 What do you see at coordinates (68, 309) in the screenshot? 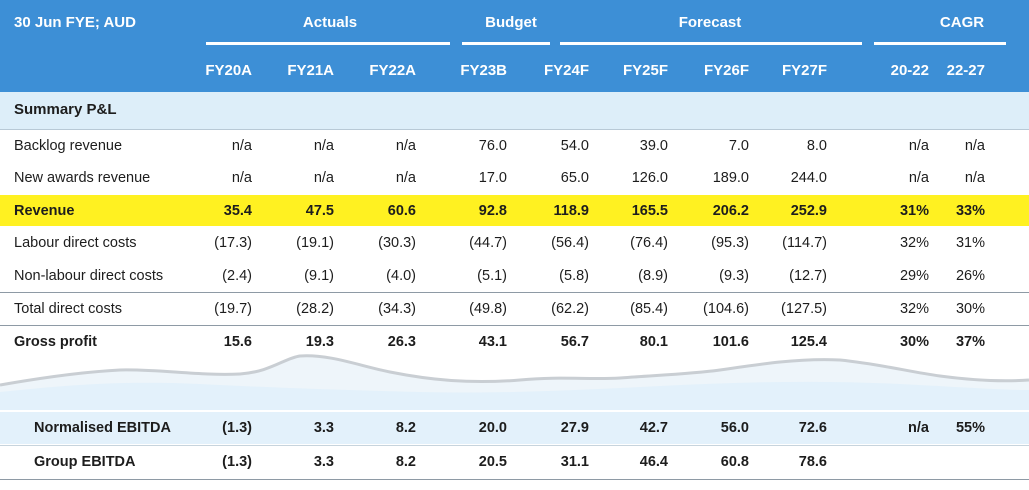
I see `row-label: Total direct costs` at bounding box center [68, 309].